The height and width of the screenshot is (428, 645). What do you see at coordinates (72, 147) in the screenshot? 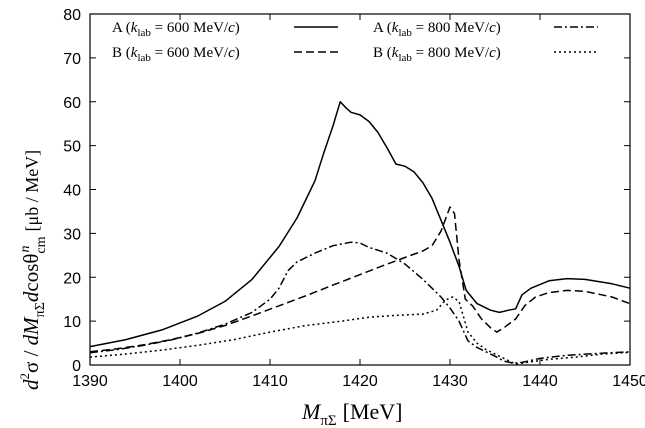
I see `y-tick-label: 50` at bounding box center [72, 147].